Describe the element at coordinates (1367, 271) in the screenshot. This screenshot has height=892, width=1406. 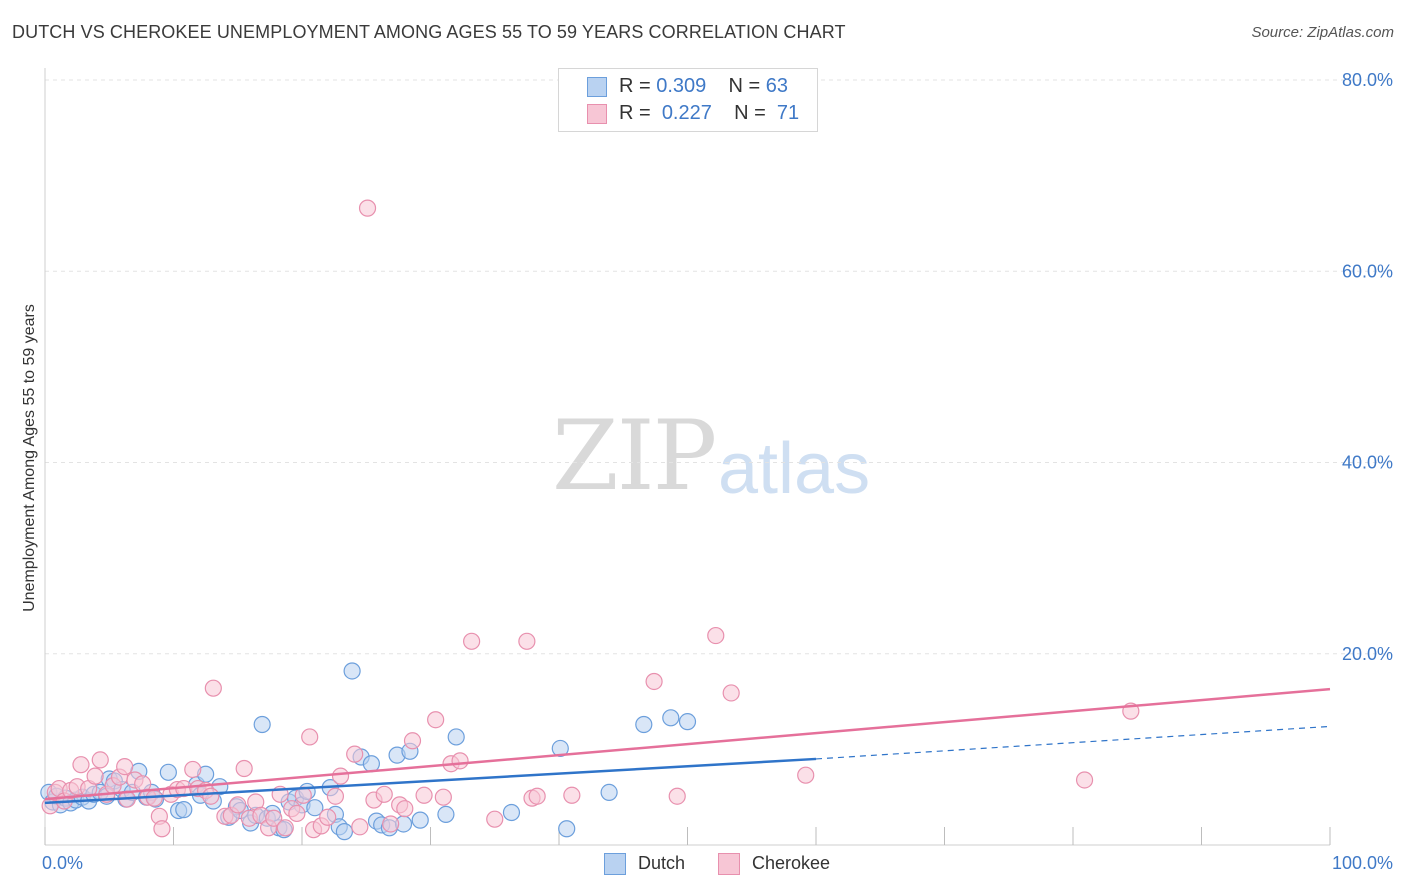
I see `y-tick-label: 60.0%` at that location.